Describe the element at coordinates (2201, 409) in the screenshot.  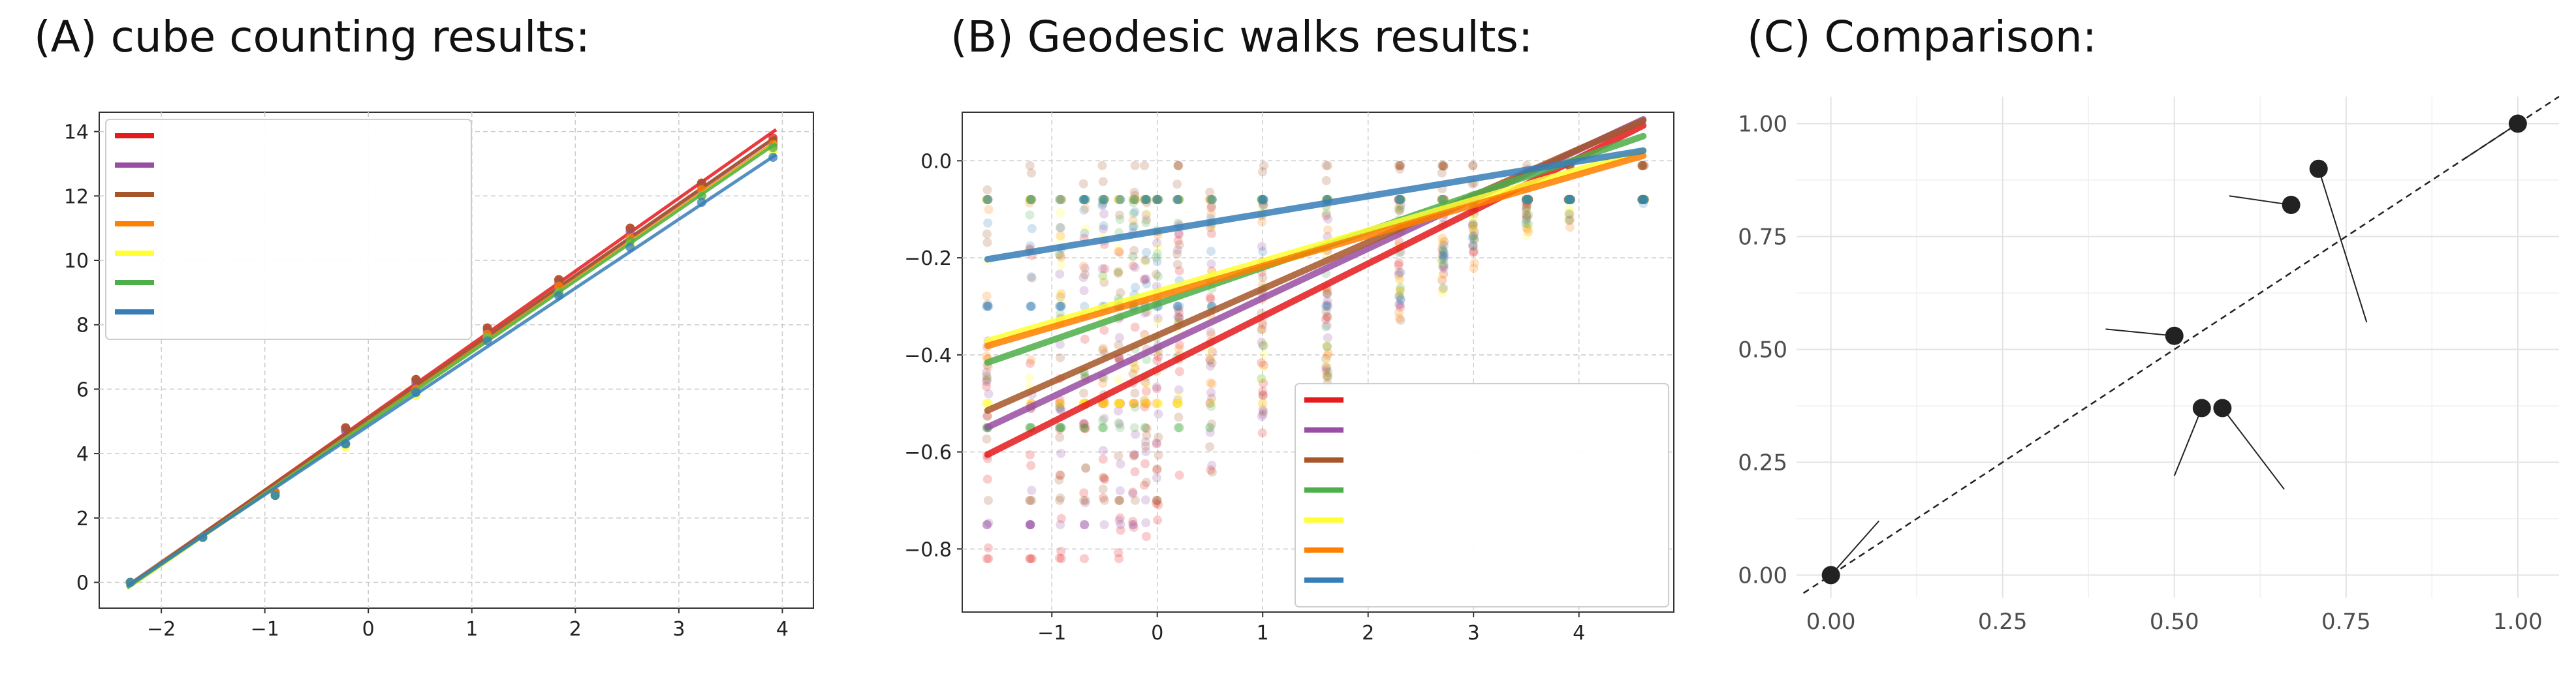
I see `data-point-pinta` at that location.